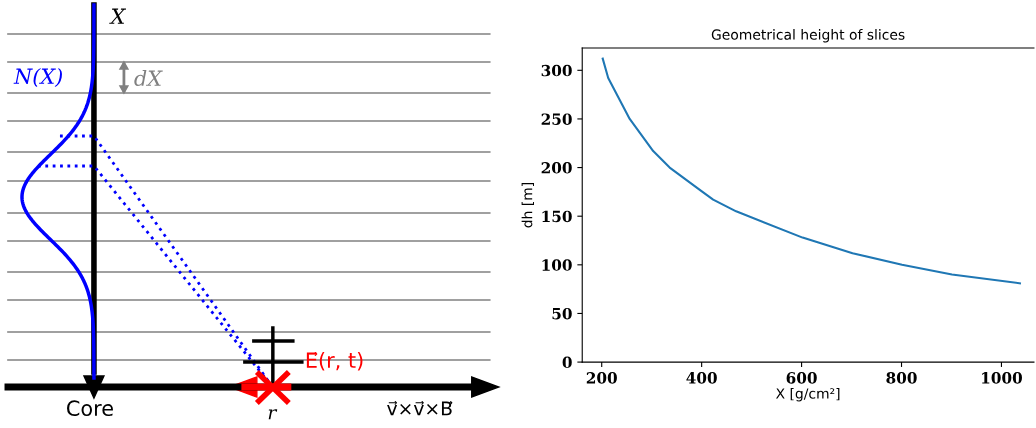 The height and width of the screenshot is (428, 1036). I want to click on text: X, so click(118, 16).